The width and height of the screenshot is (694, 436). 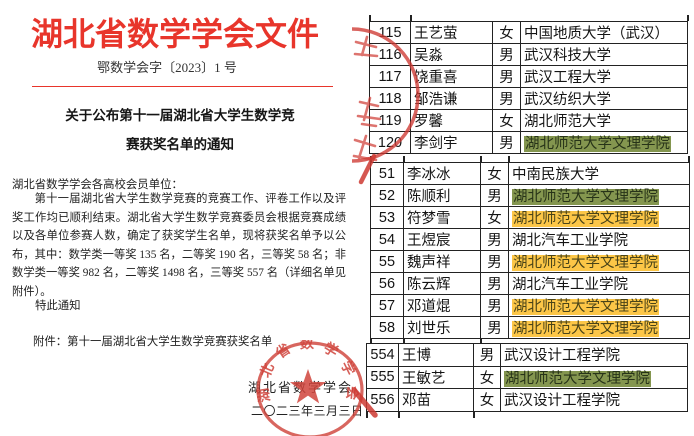 What do you see at coordinates (390, 142) in the screenshot?
I see `rank-cell: 120` at bounding box center [390, 142].